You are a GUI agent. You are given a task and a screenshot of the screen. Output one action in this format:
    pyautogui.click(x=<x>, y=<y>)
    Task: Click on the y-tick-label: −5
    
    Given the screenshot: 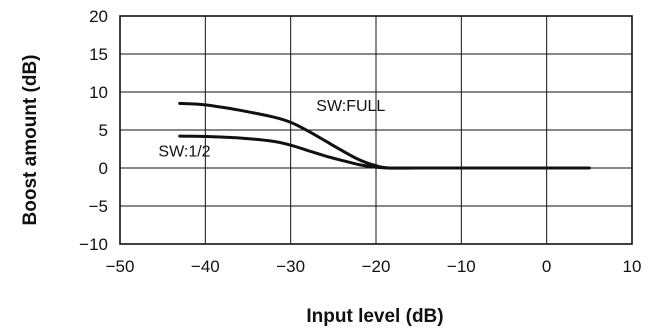 What is the action you would take?
    pyautogui.click(x=98, y=206)
    